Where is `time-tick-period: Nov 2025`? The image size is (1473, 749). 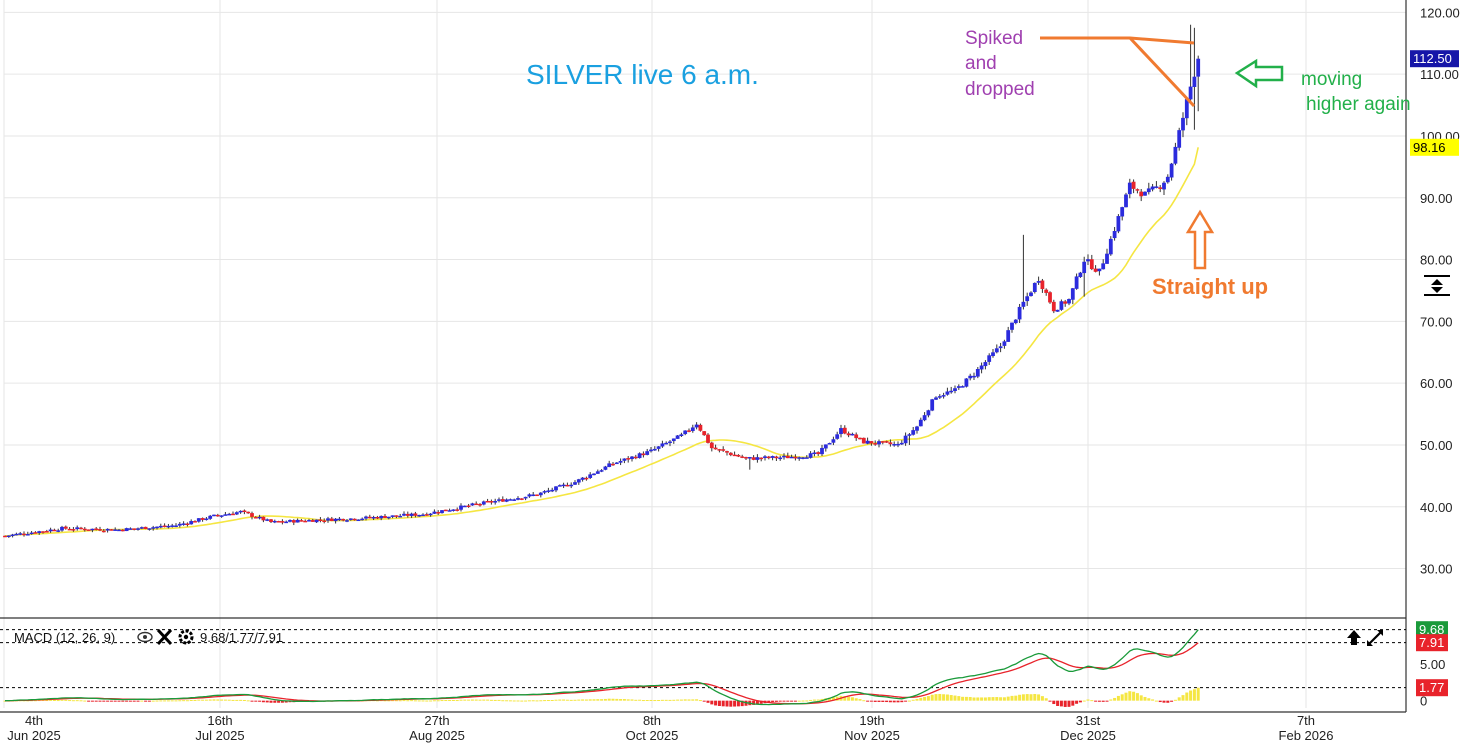 time-tick-period: Nov 2025 is located at coordinates (872, 735).